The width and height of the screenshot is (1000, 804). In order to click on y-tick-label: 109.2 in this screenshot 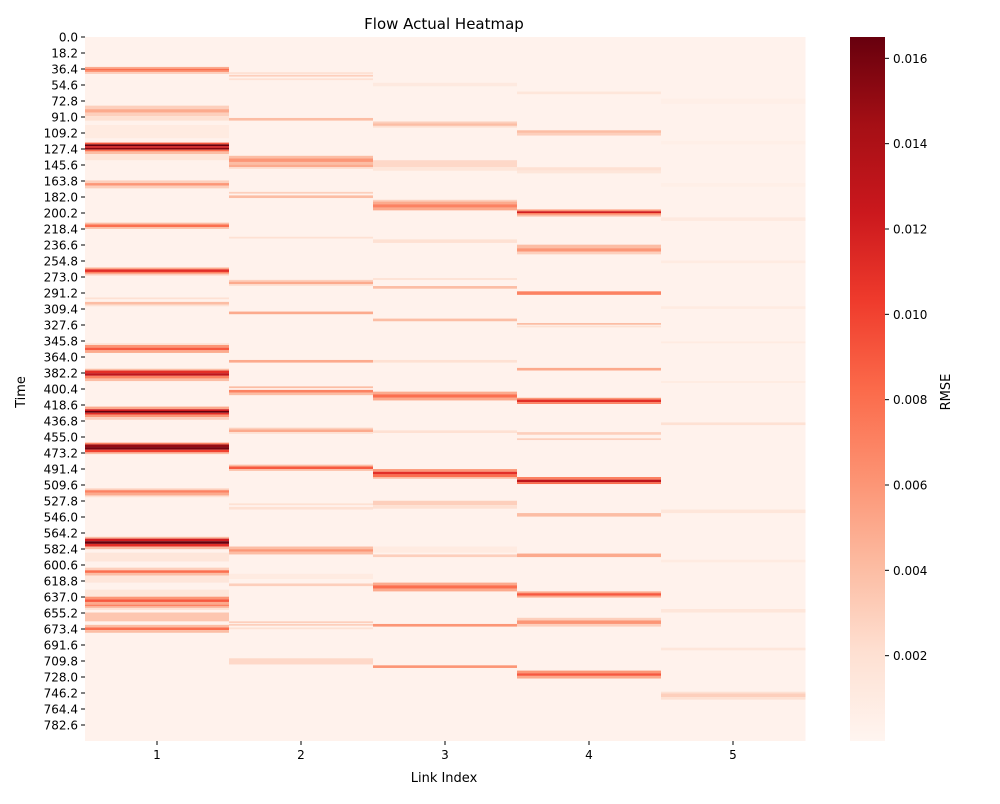, I will do `click(61, 134)`.